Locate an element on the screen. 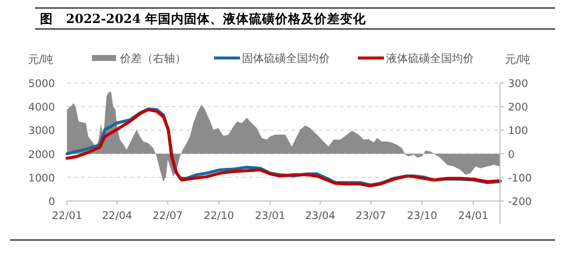  y-axis-title: 元/吨 is located at coordinates (41, 59).